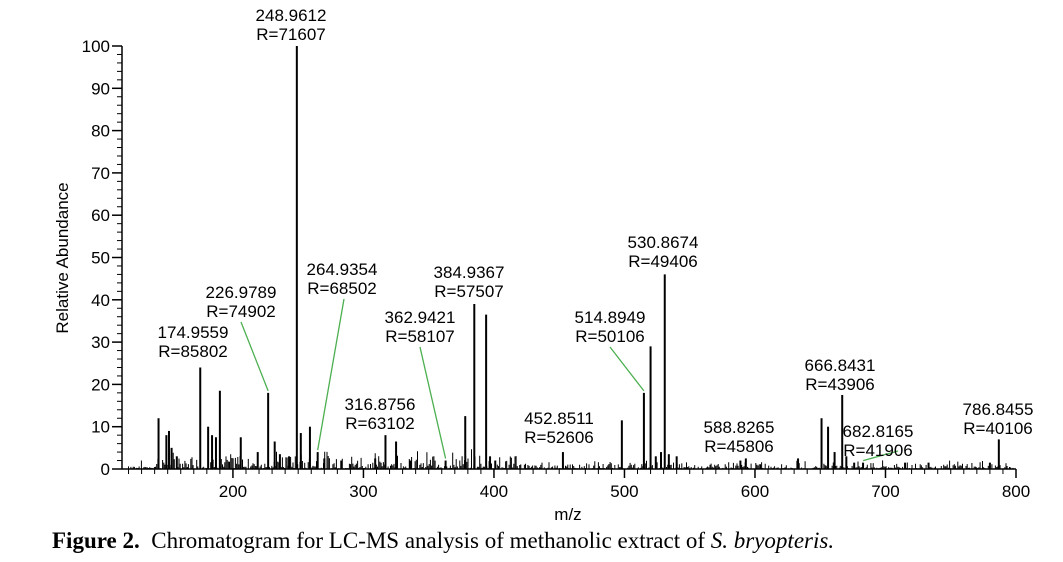  What do you see at coordinates (624, 491) in the screenshot?
I see `x-tick-label: 500` at bounding box center [624, 491].